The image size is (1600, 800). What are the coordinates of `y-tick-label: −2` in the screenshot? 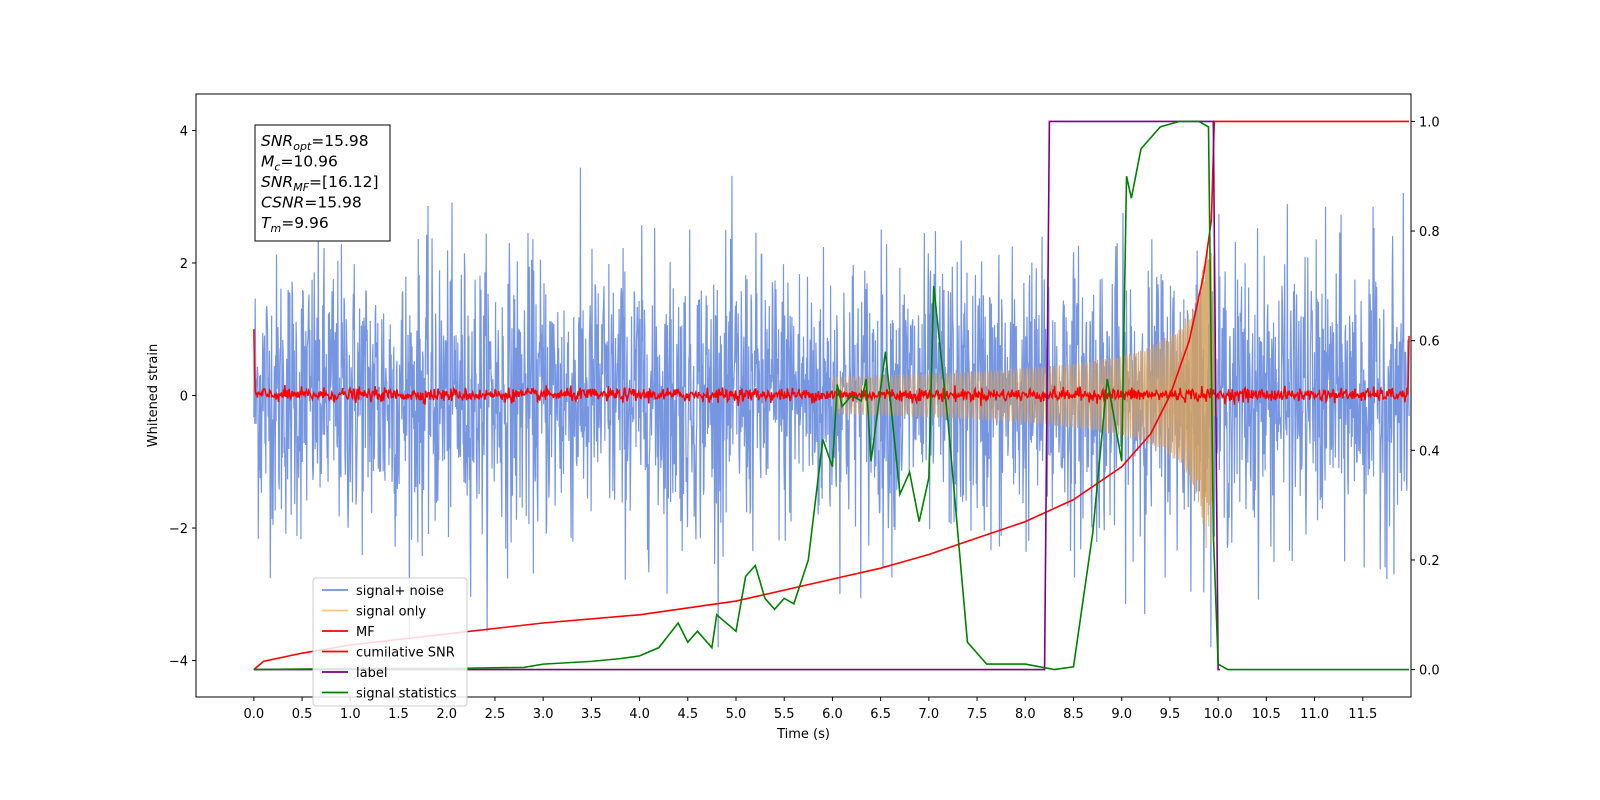 It's located at (178, 529).